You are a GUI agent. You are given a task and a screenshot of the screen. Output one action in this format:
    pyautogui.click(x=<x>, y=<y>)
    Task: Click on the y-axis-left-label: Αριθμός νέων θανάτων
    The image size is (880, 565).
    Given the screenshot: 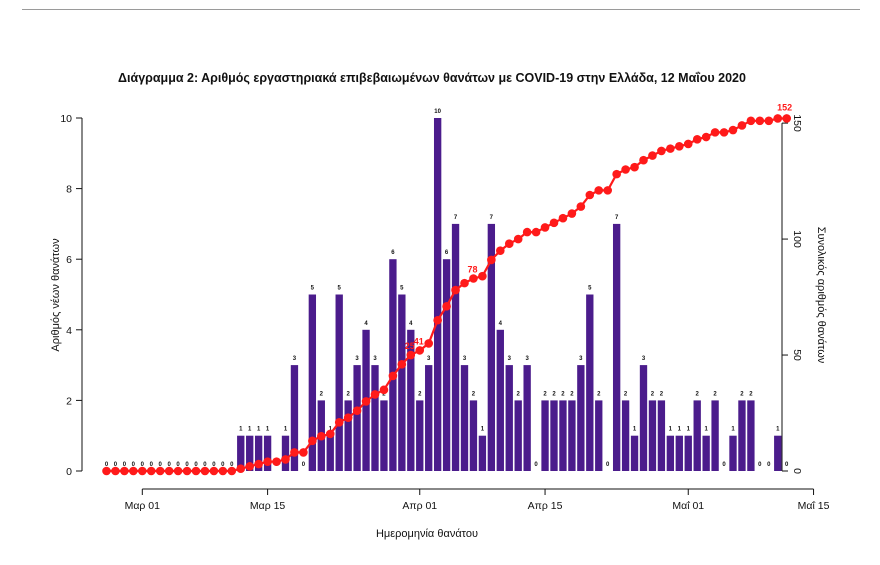 What is the action you would take?
    pyautogui.click(x=56, y=295)
    